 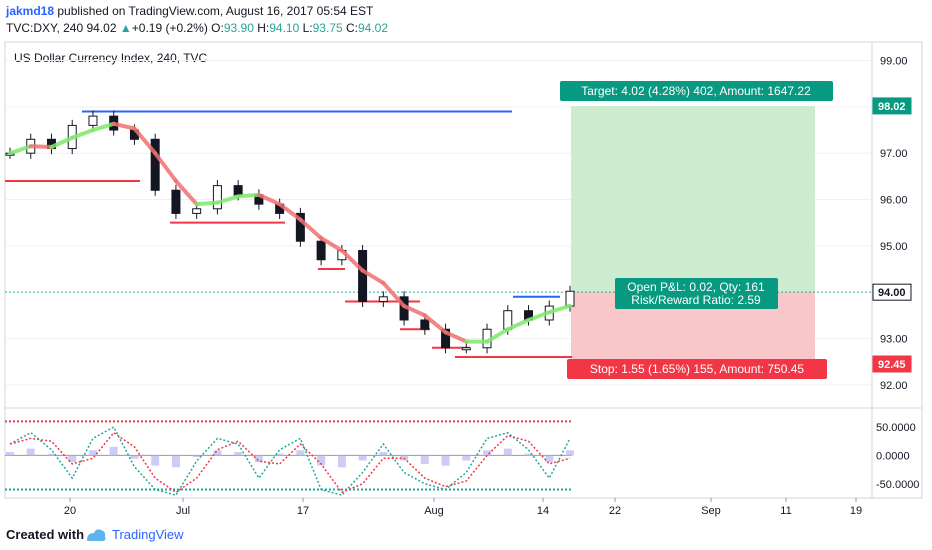 I want to click on time-tick-label: 19, so click(x=856, y=511).